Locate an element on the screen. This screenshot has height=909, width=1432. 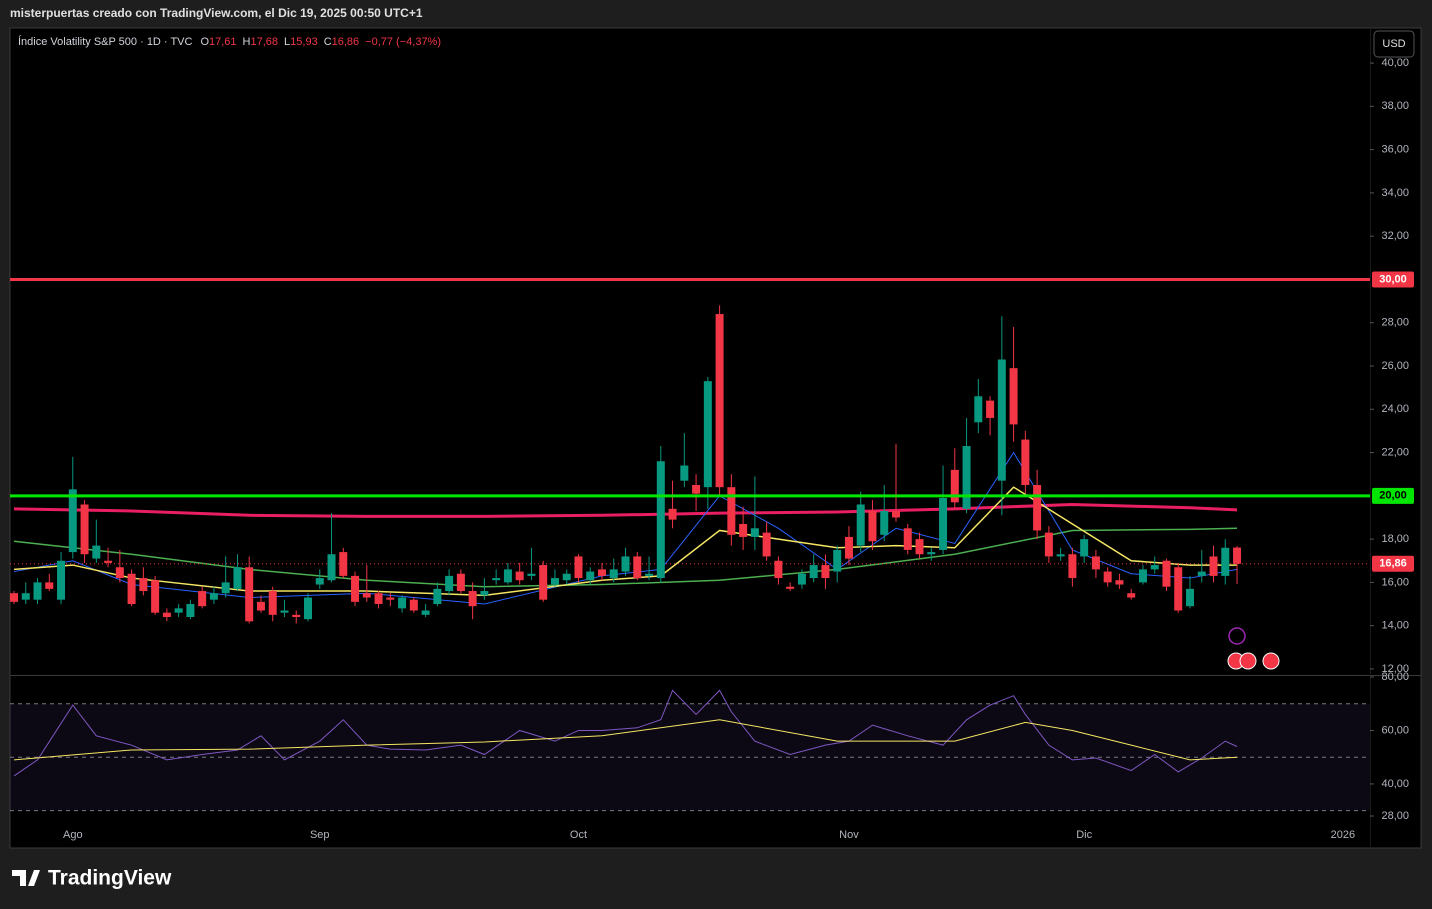
y-tick-label: 12,00 is located at coordinates (1395, 669).